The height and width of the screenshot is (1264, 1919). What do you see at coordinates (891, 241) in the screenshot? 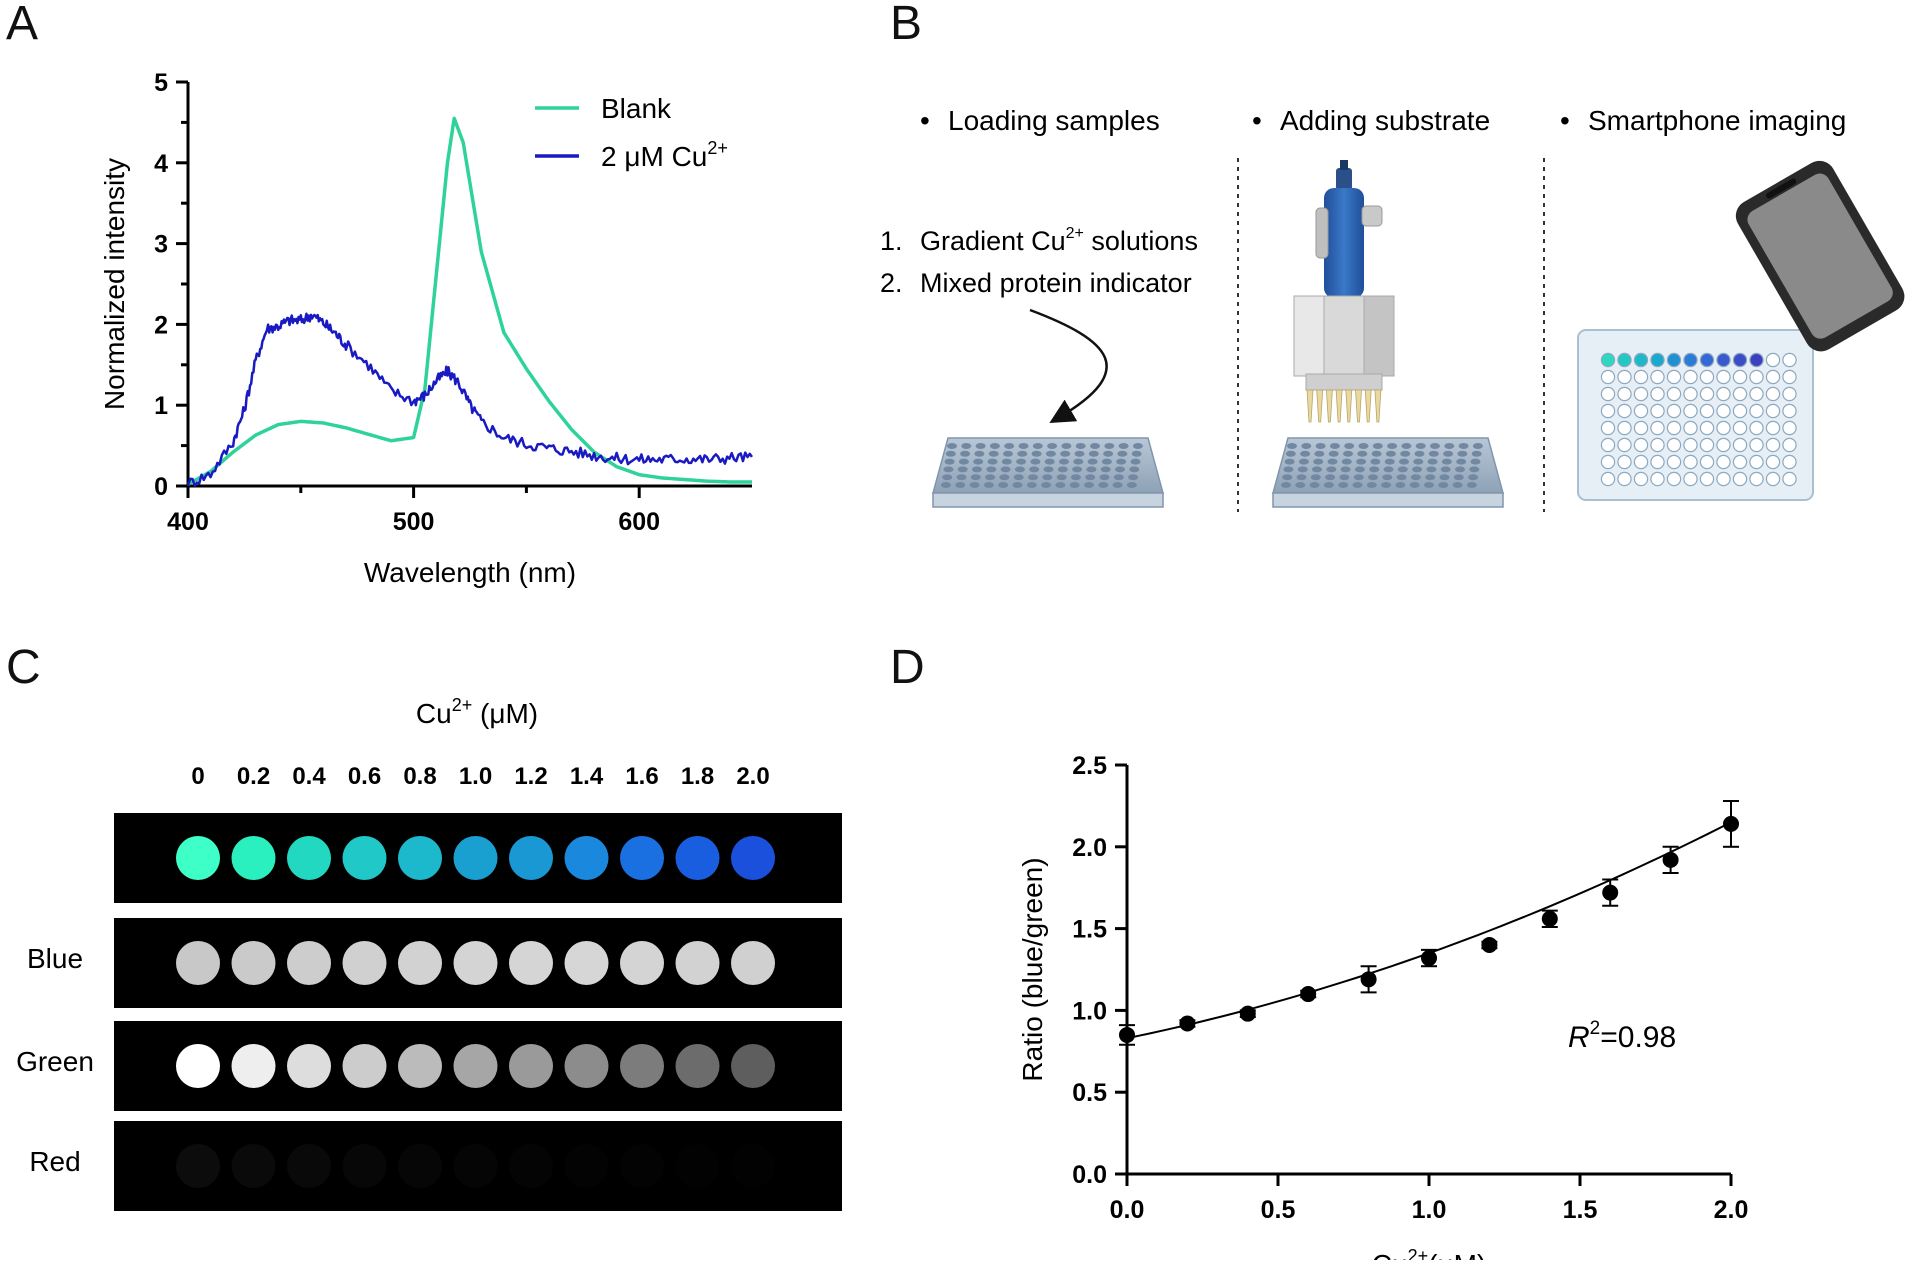
I see `instruction-1-num: 1.` at bounding box center [891, 241].